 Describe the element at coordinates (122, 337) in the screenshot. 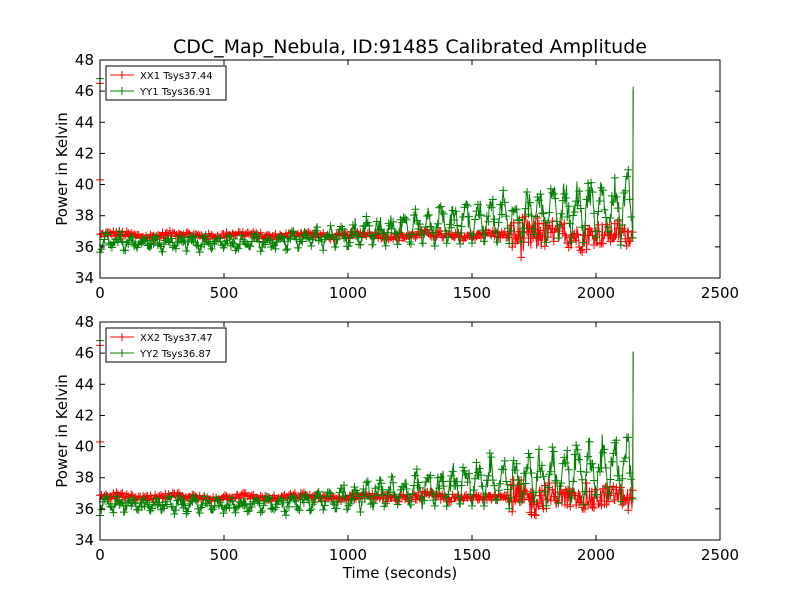

I see `legend-swatch-marker` at that location.